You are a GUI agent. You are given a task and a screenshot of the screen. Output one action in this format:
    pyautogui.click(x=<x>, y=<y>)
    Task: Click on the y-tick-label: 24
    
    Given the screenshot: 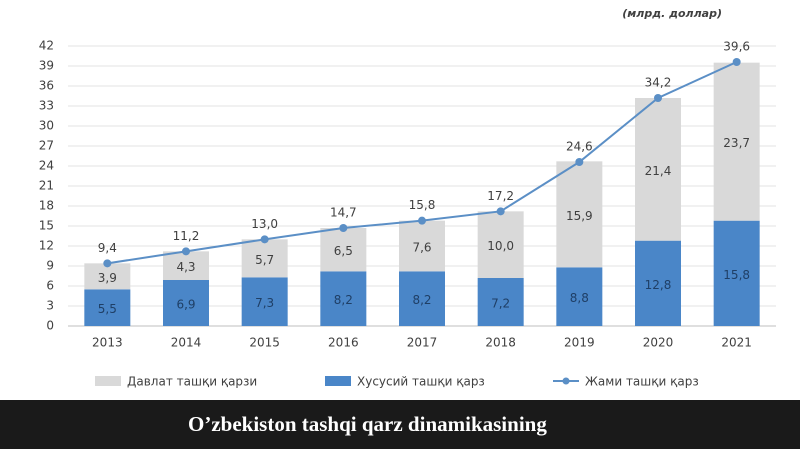 What is the action you would take?
    pyautogui.click(x=46, y=166)
    